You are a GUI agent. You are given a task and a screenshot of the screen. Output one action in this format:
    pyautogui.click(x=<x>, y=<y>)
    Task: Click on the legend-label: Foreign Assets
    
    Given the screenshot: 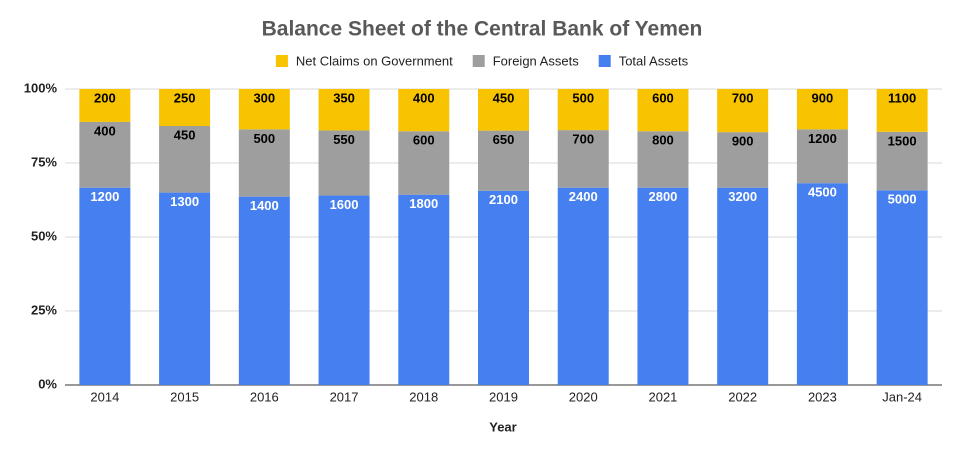 What is the action you would take?
    pyautogui.click(x=536, y=60)
    